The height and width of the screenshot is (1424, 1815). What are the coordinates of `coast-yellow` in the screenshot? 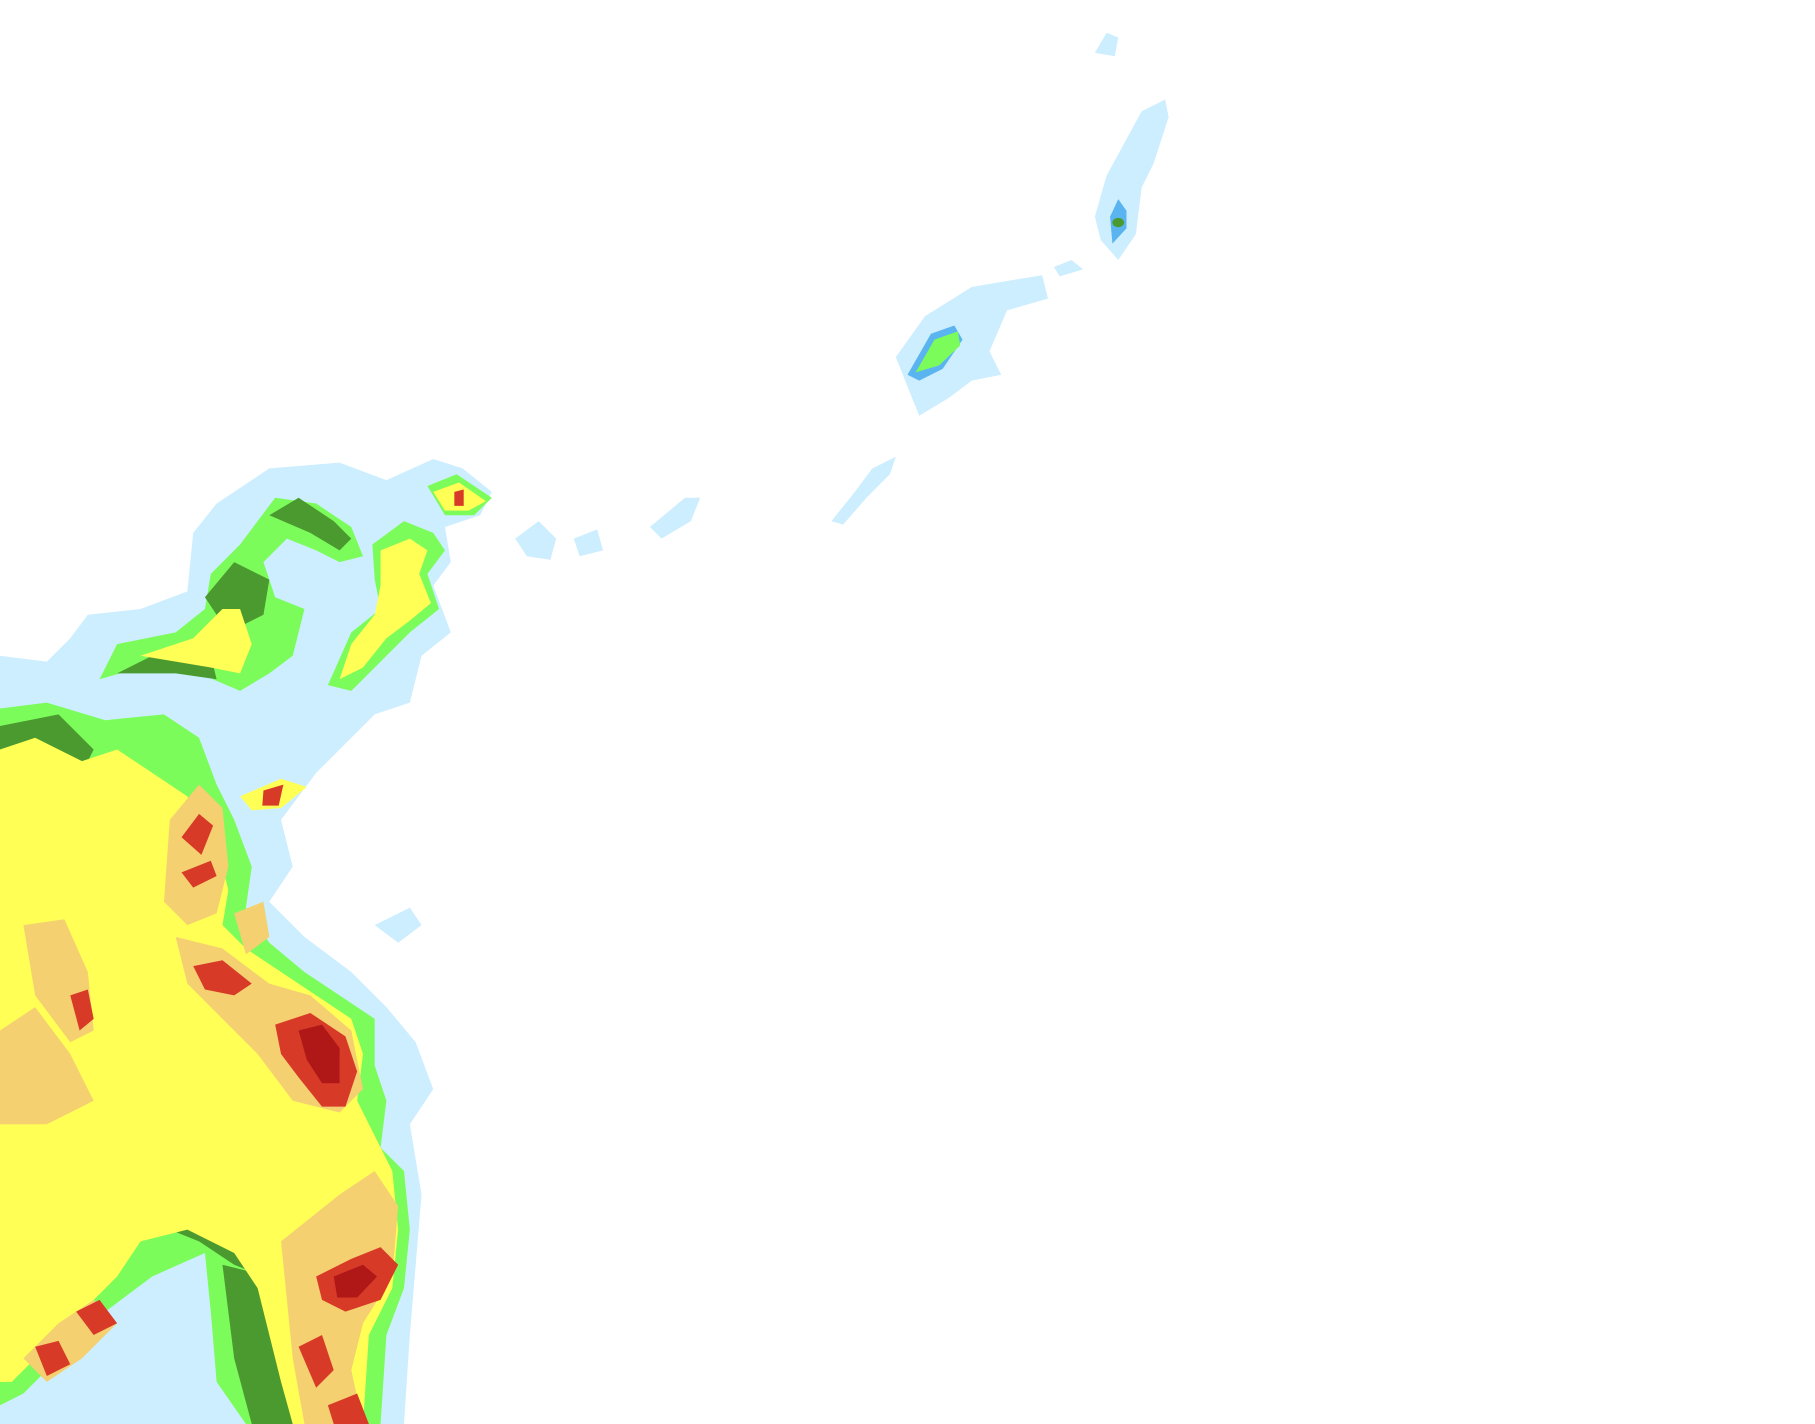 It's located at (363, 646).